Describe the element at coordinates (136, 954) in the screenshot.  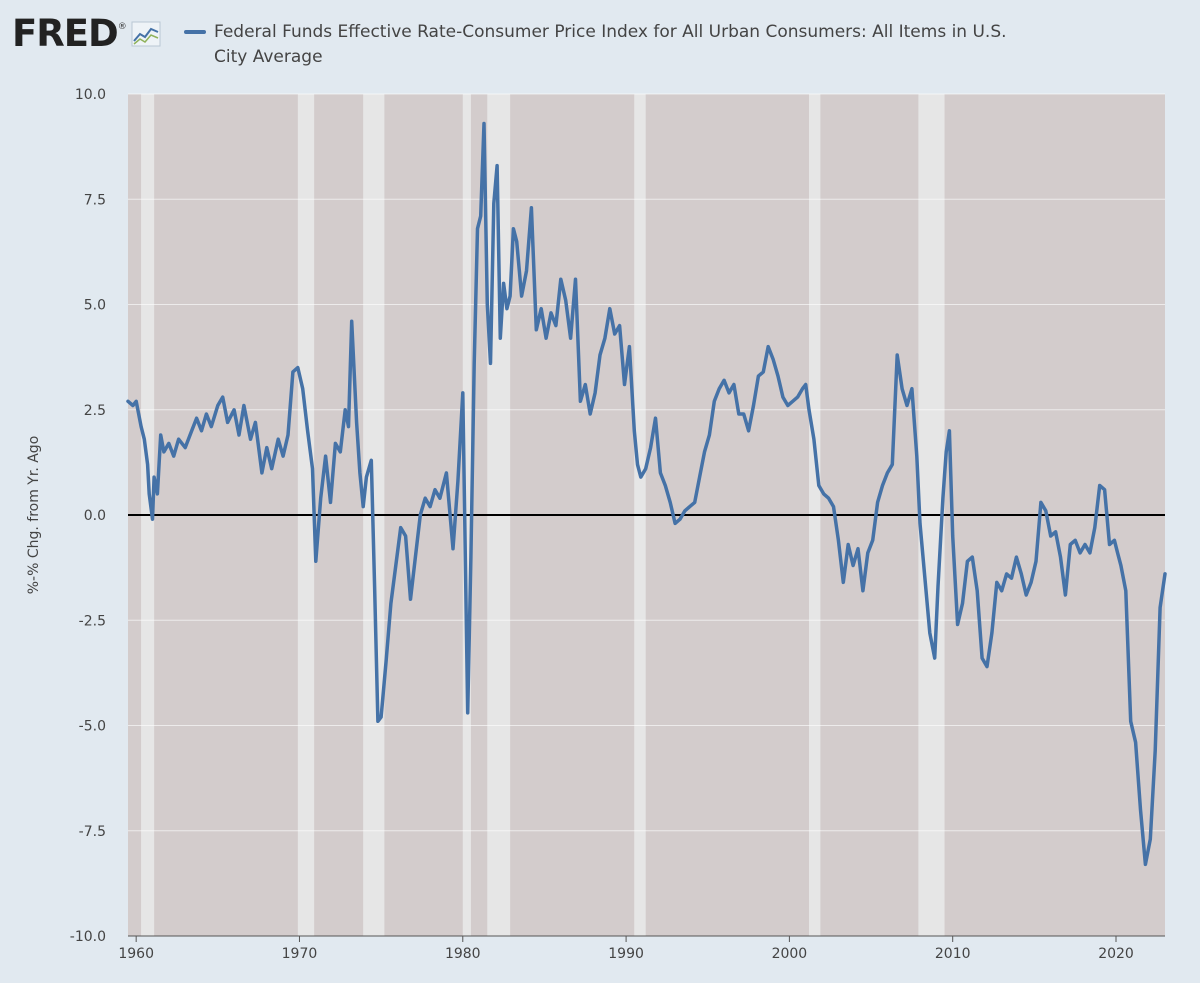
I see `x-tick-label: 1960` at that location.